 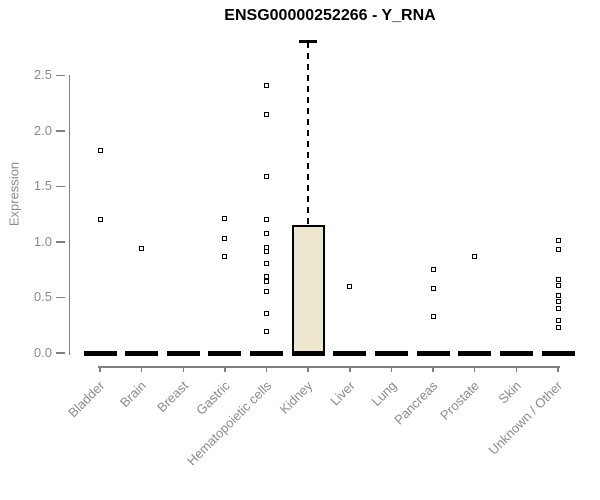 I want to click on x-tick-label: Skin, so click(x=509, y=392).